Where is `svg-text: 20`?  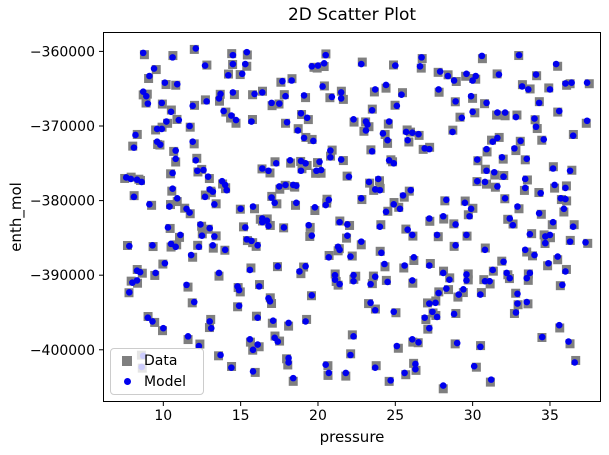 svg-text: 20 is located at coordinates (318, 416).